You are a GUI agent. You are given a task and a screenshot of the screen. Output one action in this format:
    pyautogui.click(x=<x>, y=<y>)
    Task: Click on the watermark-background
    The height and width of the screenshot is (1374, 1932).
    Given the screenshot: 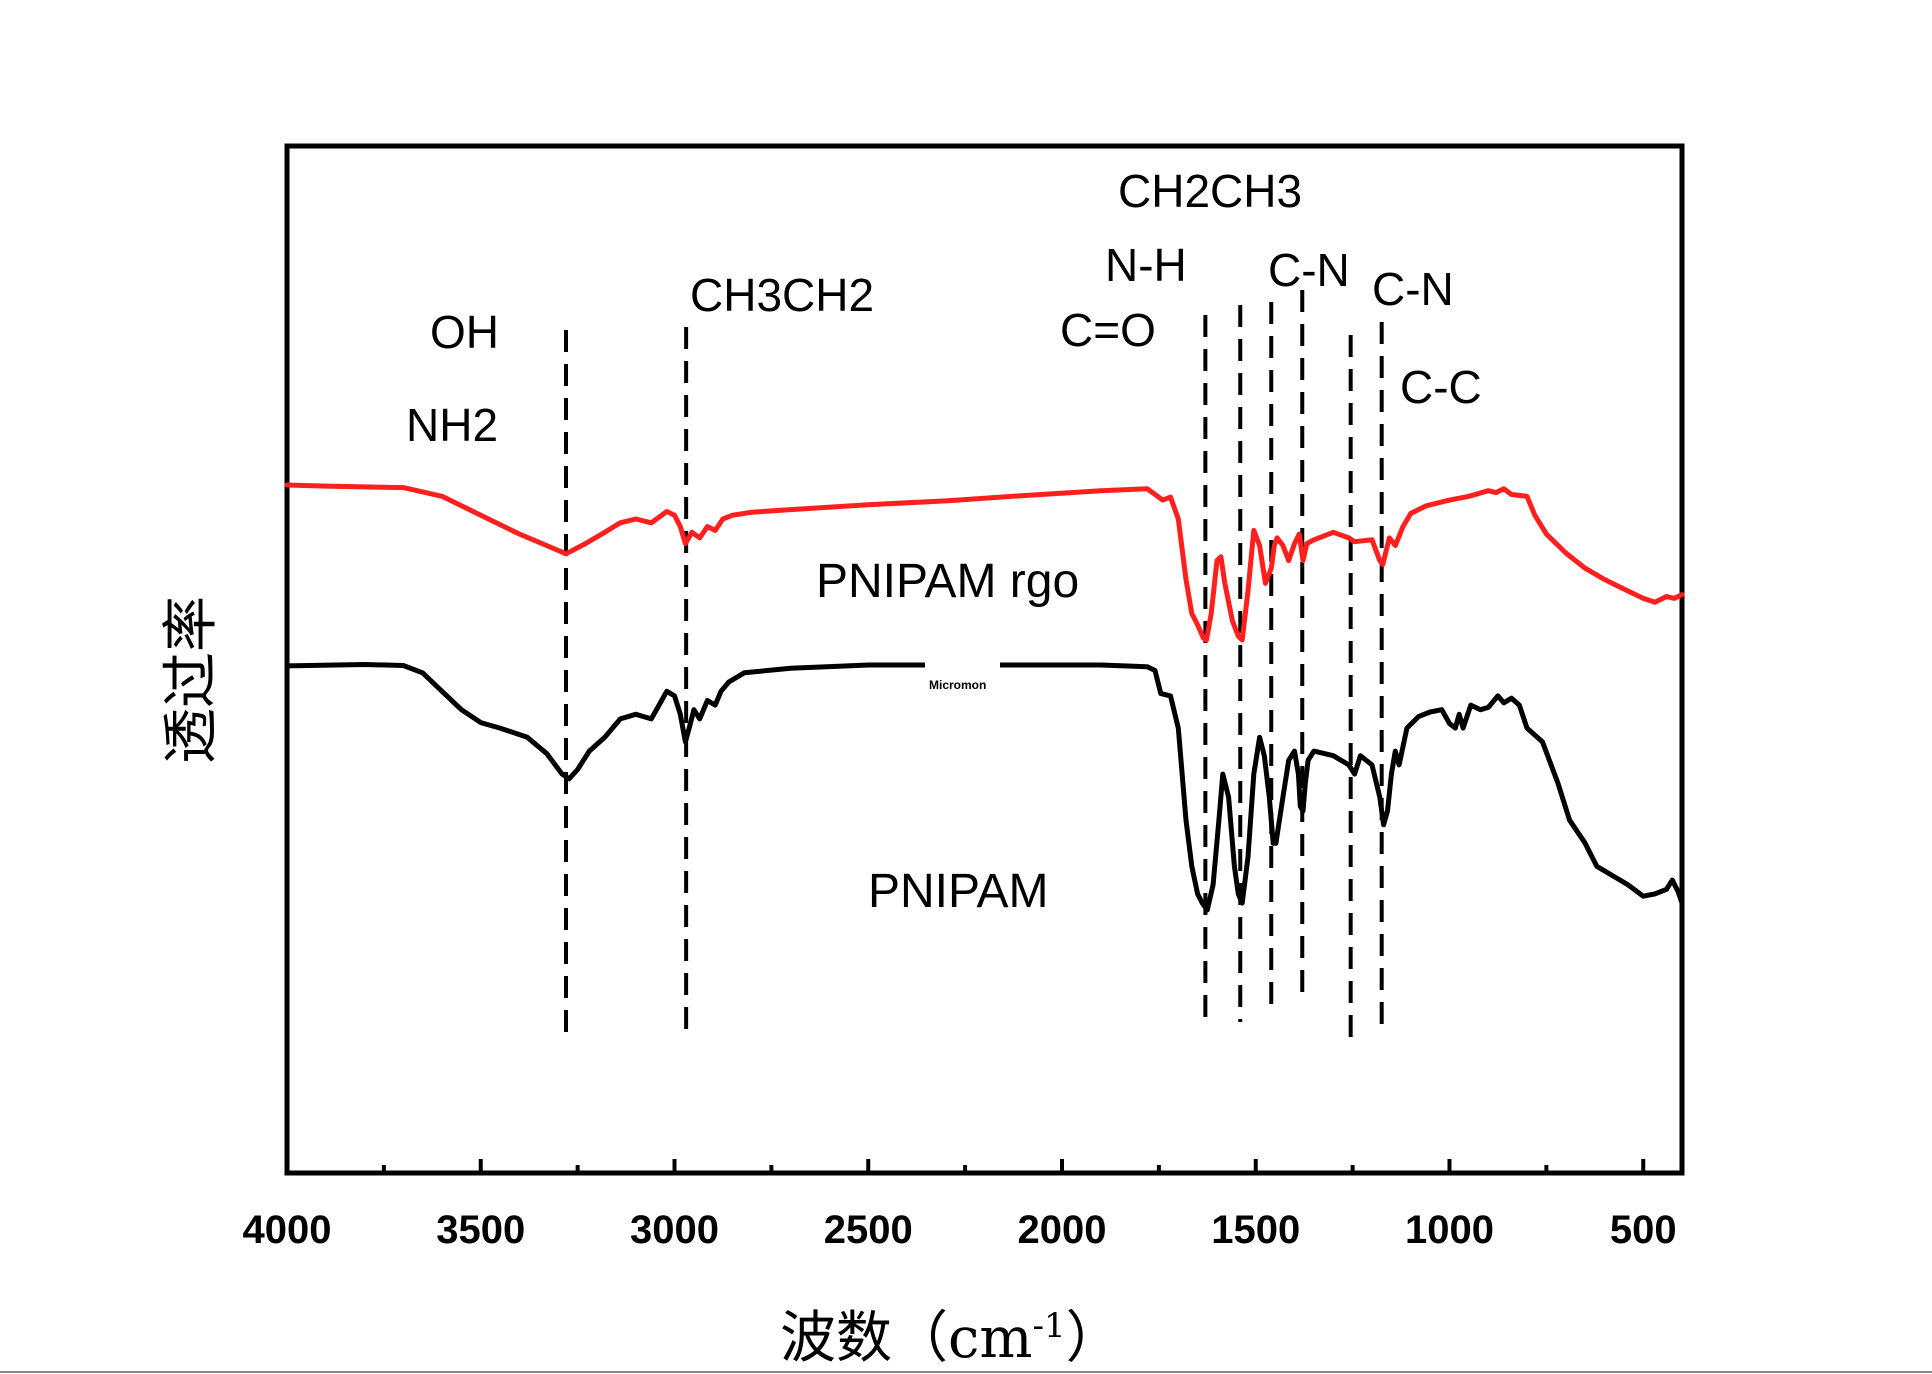 What is the action you would take?
    pyautogui.click(x=962, y=670)
    